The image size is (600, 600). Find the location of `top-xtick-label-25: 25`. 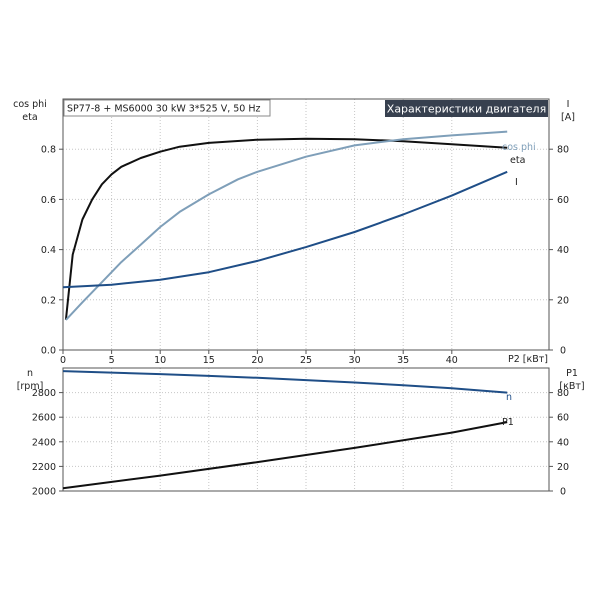

top-xtick-label-25: 25 is located at coordinates (306, 360).